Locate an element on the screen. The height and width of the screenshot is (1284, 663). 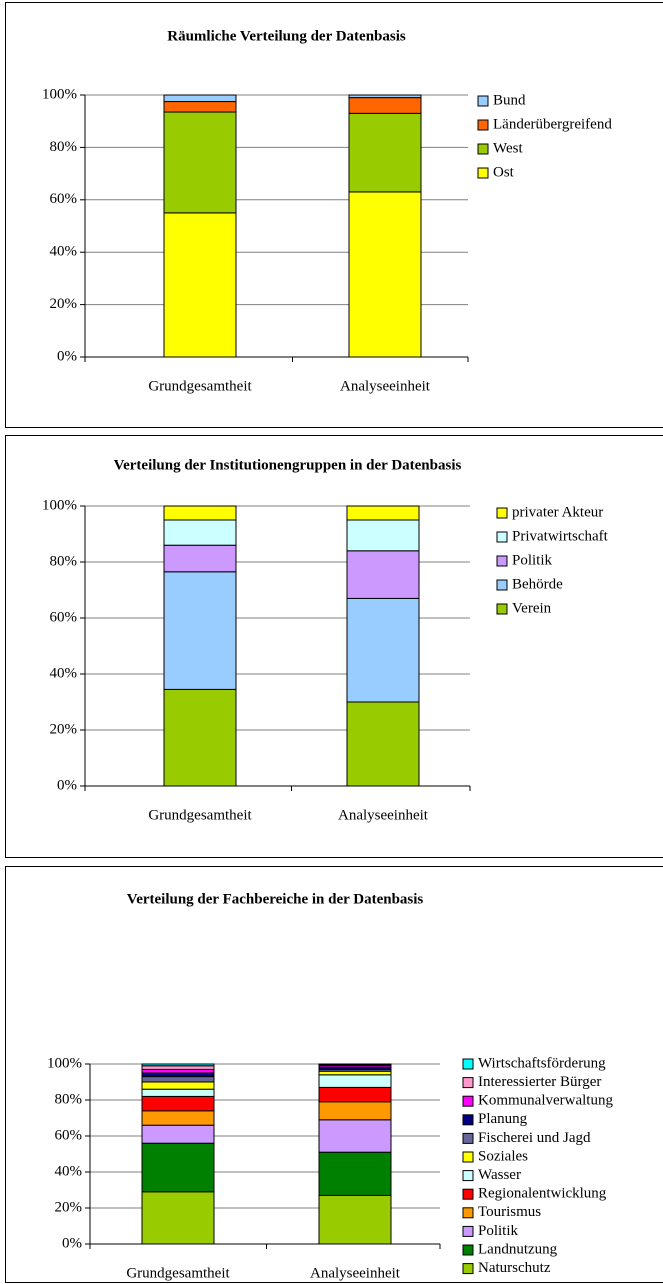
legend-label: Wasser is located at coordinates (499, 1175).